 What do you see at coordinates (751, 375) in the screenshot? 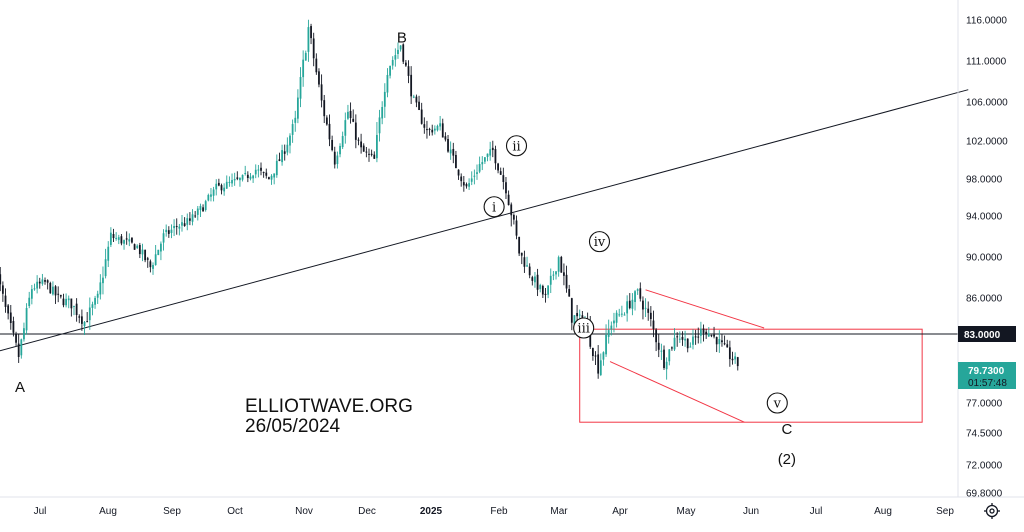
I see `target-zone-box` at bounding box center [751, 375].